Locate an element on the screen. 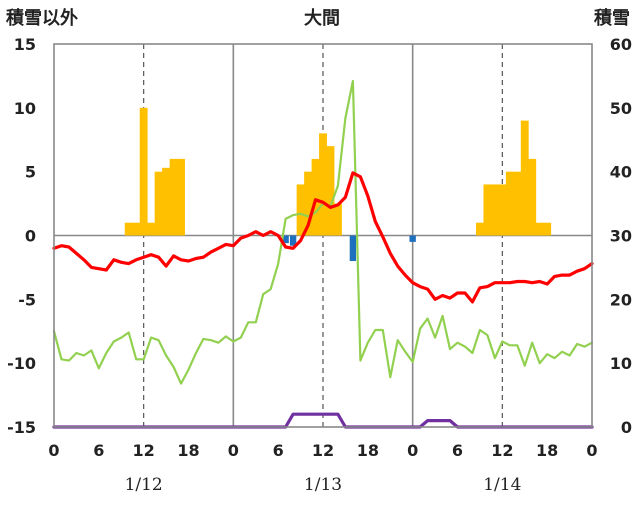  y-tick-left: -10 is located at coordinates (21, 363).